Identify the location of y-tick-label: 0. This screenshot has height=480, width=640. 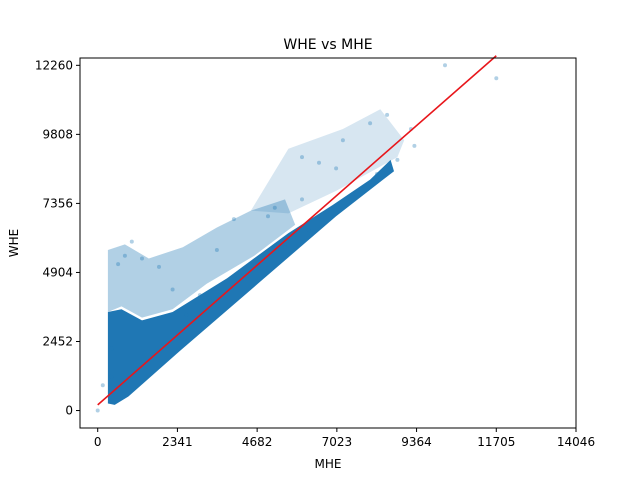
(69, 411).